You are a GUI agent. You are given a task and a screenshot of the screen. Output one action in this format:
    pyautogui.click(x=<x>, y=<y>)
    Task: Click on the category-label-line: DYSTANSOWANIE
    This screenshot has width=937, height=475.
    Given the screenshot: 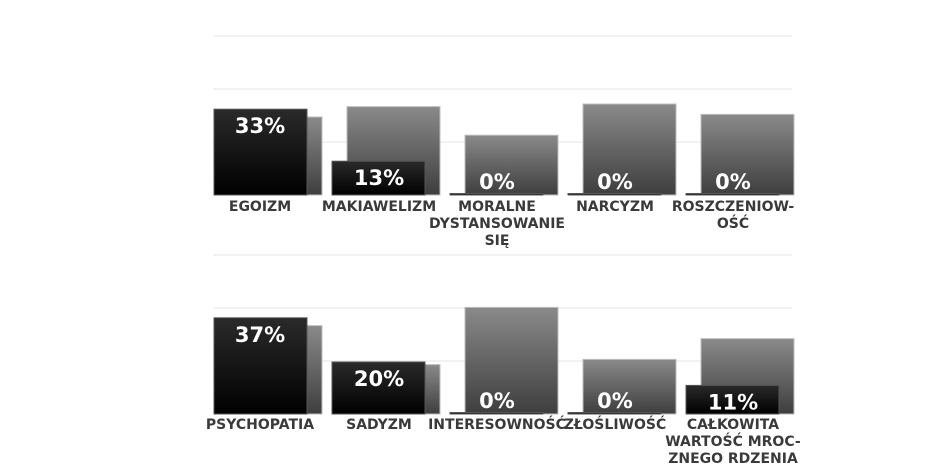 What is the action you would take?
    pyautogui.click(x=497, y=224)
    